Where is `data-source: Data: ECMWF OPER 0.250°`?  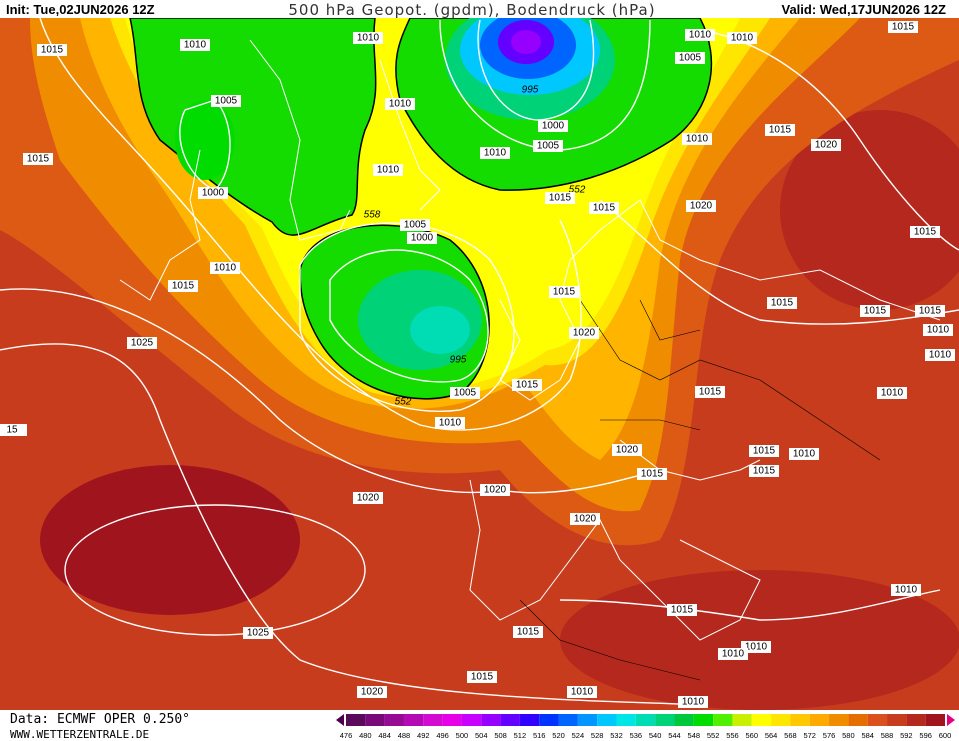 data-source: Data: ECMWF OPER 0.250° is located at coordinates (100, 719).